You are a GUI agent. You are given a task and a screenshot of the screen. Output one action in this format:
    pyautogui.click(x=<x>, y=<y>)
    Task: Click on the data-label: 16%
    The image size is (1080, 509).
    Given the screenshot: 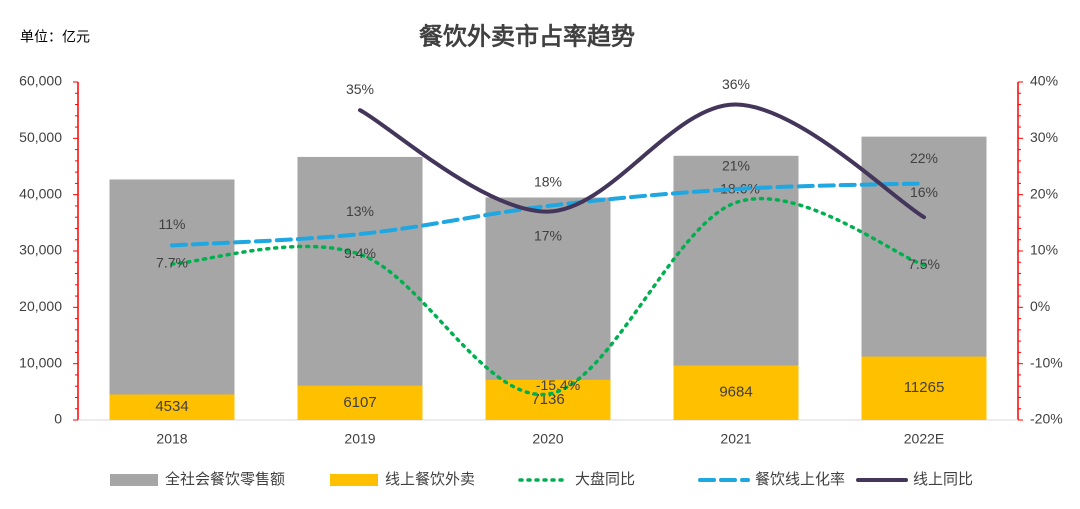 What is the action you would take?
    pyautogui.click(x=924, y=192)
    